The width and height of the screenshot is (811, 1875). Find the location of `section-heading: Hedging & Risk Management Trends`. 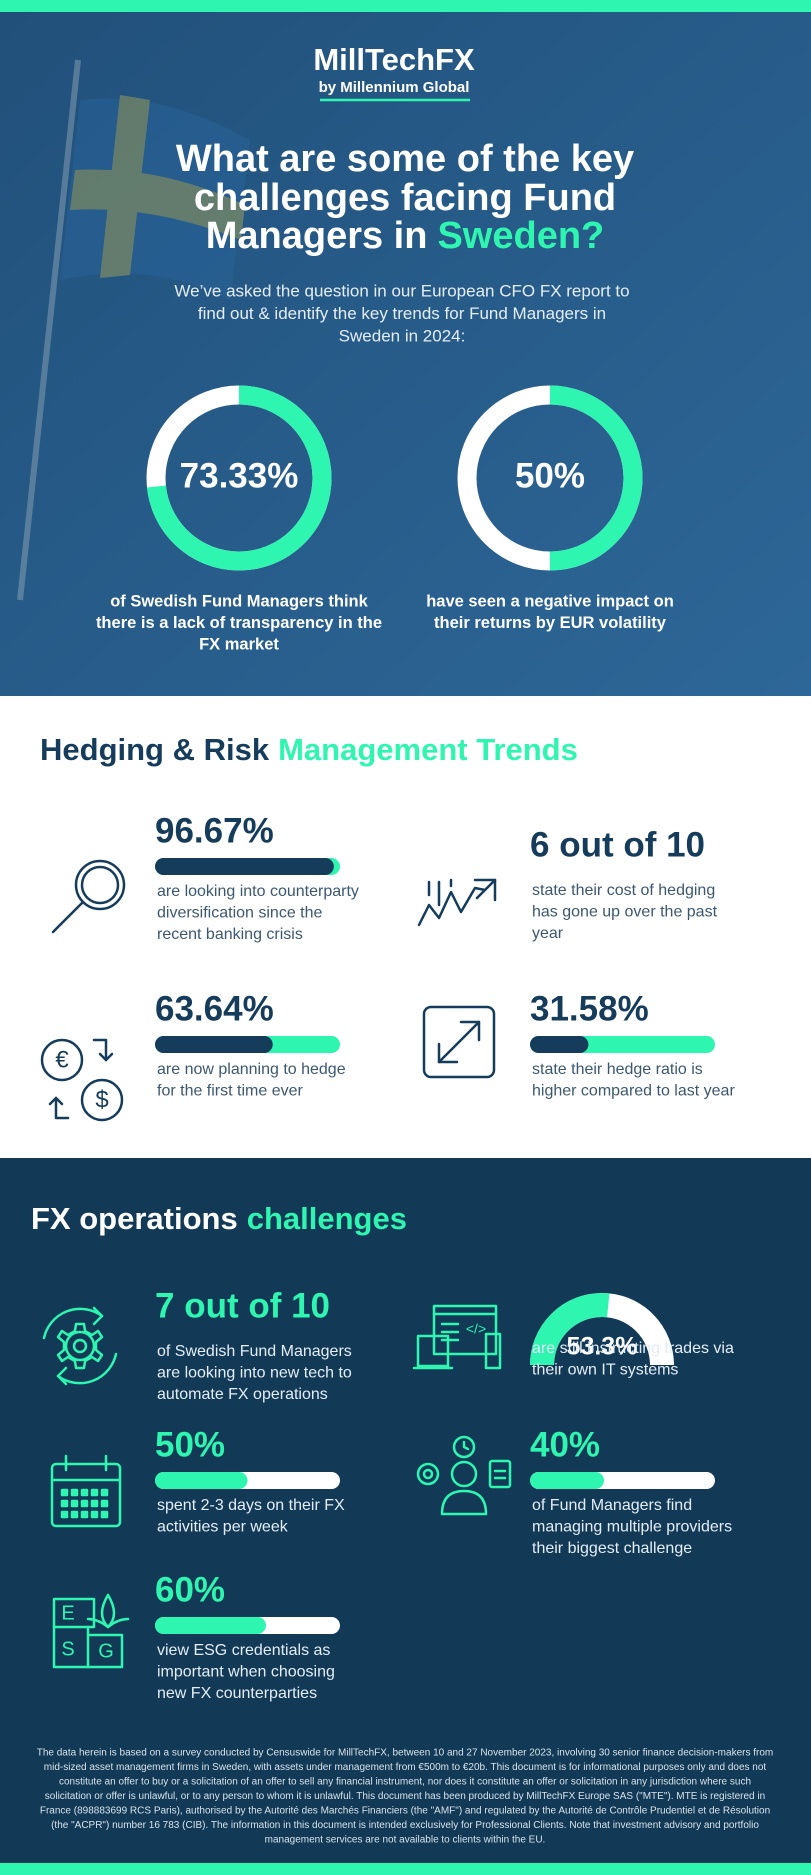

section-heading: Hedging & Risk Management Trends is located at coordinates (309, 749).